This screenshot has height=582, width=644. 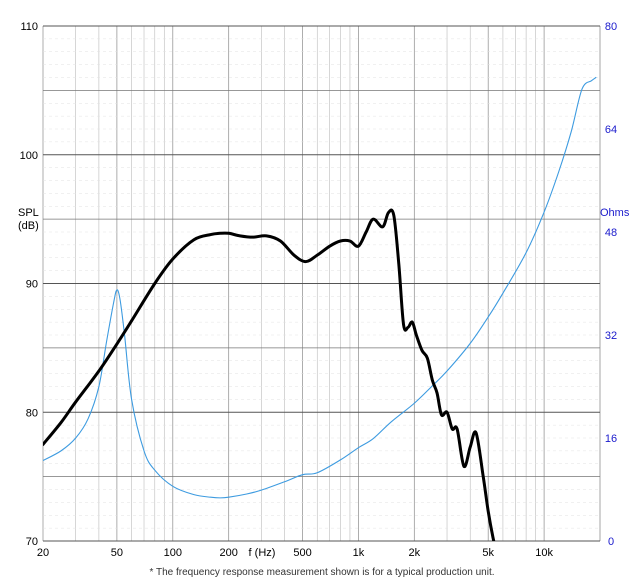 I want to click on y-tick-label: 100, so click(x=29, y=156).